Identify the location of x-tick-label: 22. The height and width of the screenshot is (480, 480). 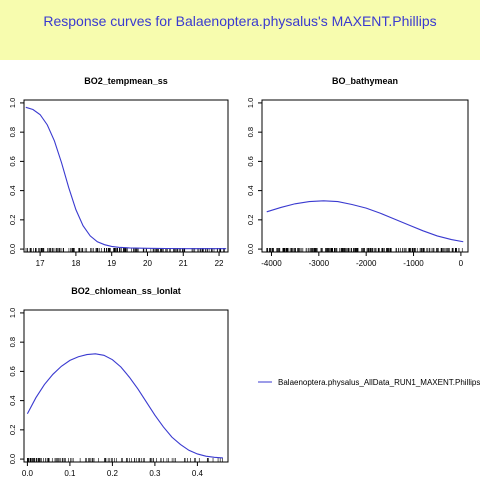
(219, 263).